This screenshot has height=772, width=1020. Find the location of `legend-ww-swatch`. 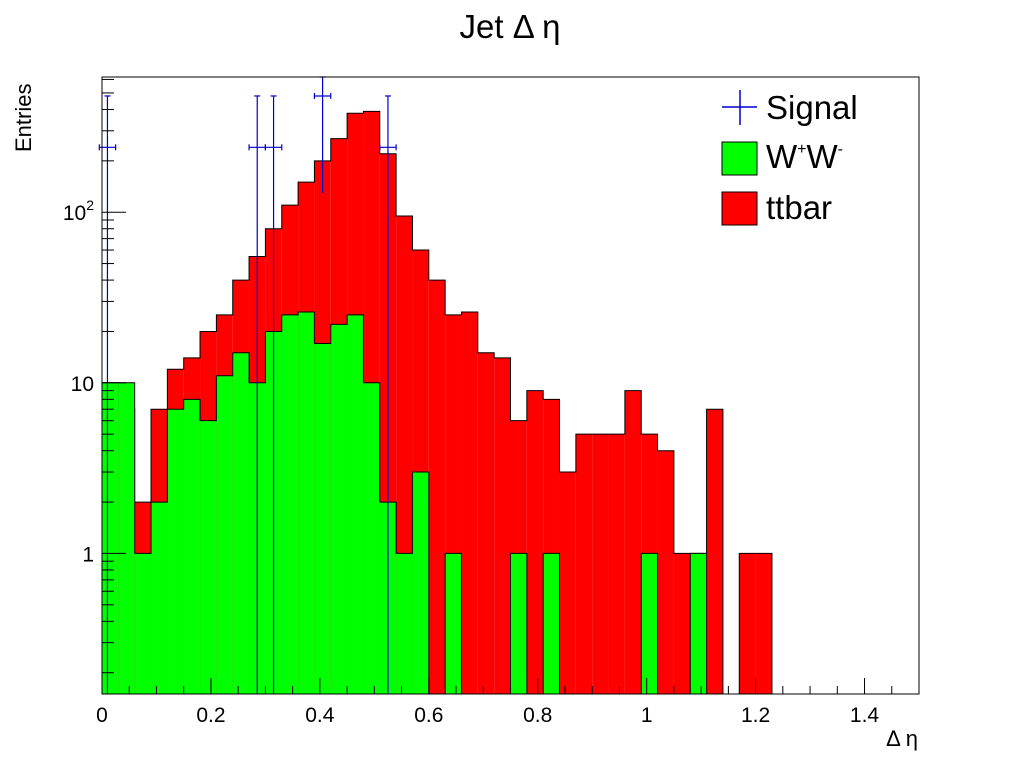

legend-ww-swatch is located at coordinates (739, 158).